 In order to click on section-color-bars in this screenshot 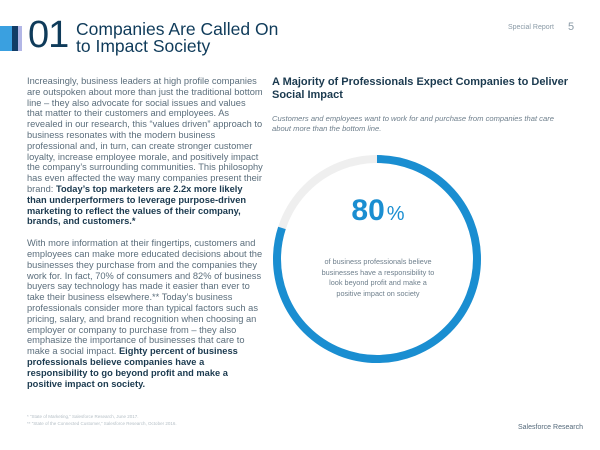, I will do `click(11, 38)`.